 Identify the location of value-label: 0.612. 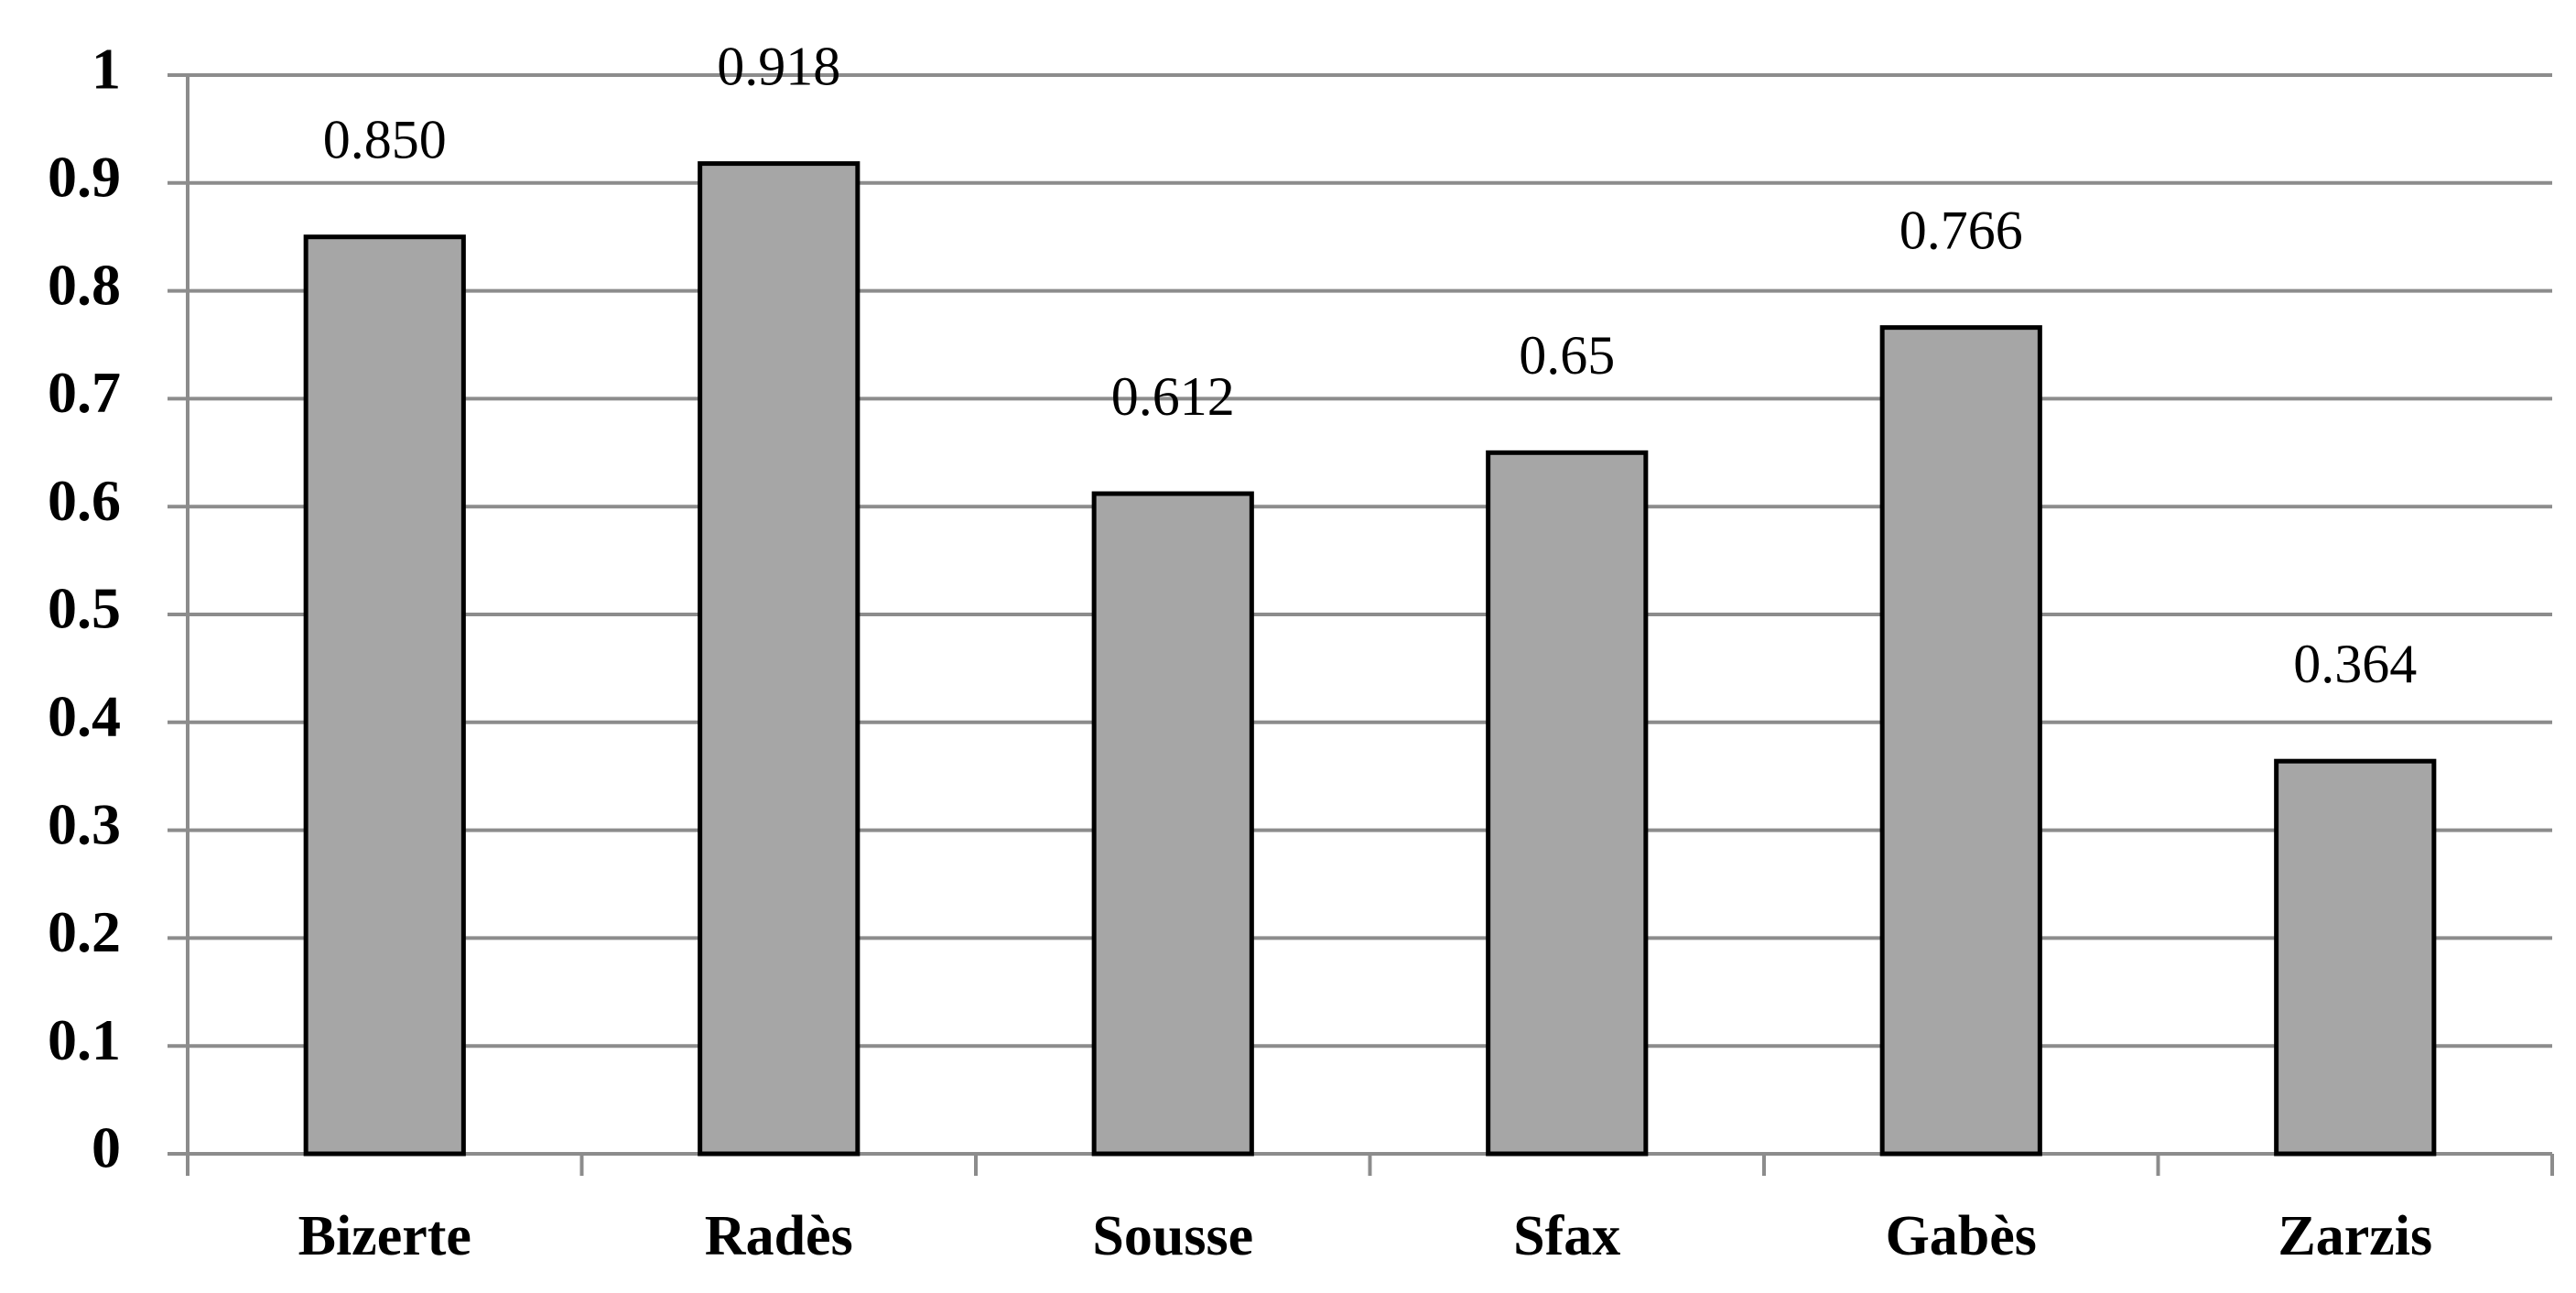
(1173, 396).